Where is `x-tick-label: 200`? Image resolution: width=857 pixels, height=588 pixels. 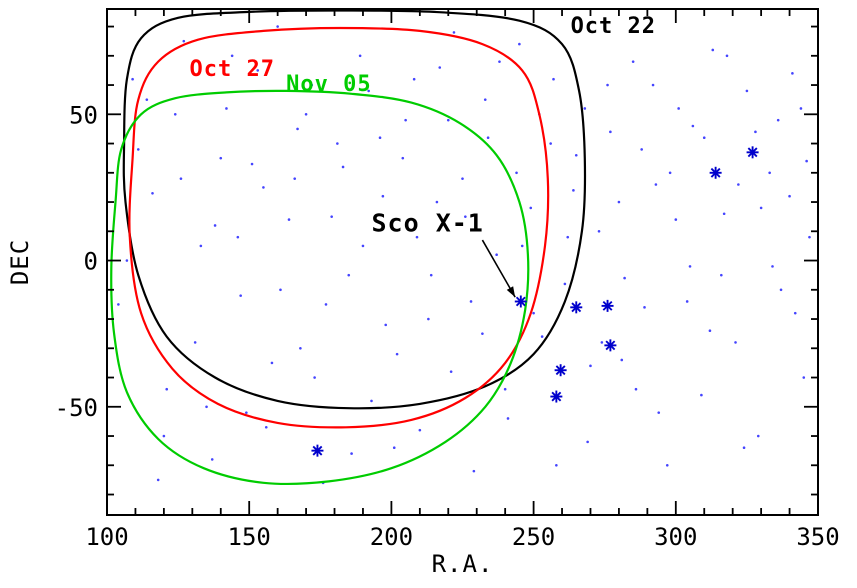 x-tick-label: 200 is located at coordinates (391, 537).